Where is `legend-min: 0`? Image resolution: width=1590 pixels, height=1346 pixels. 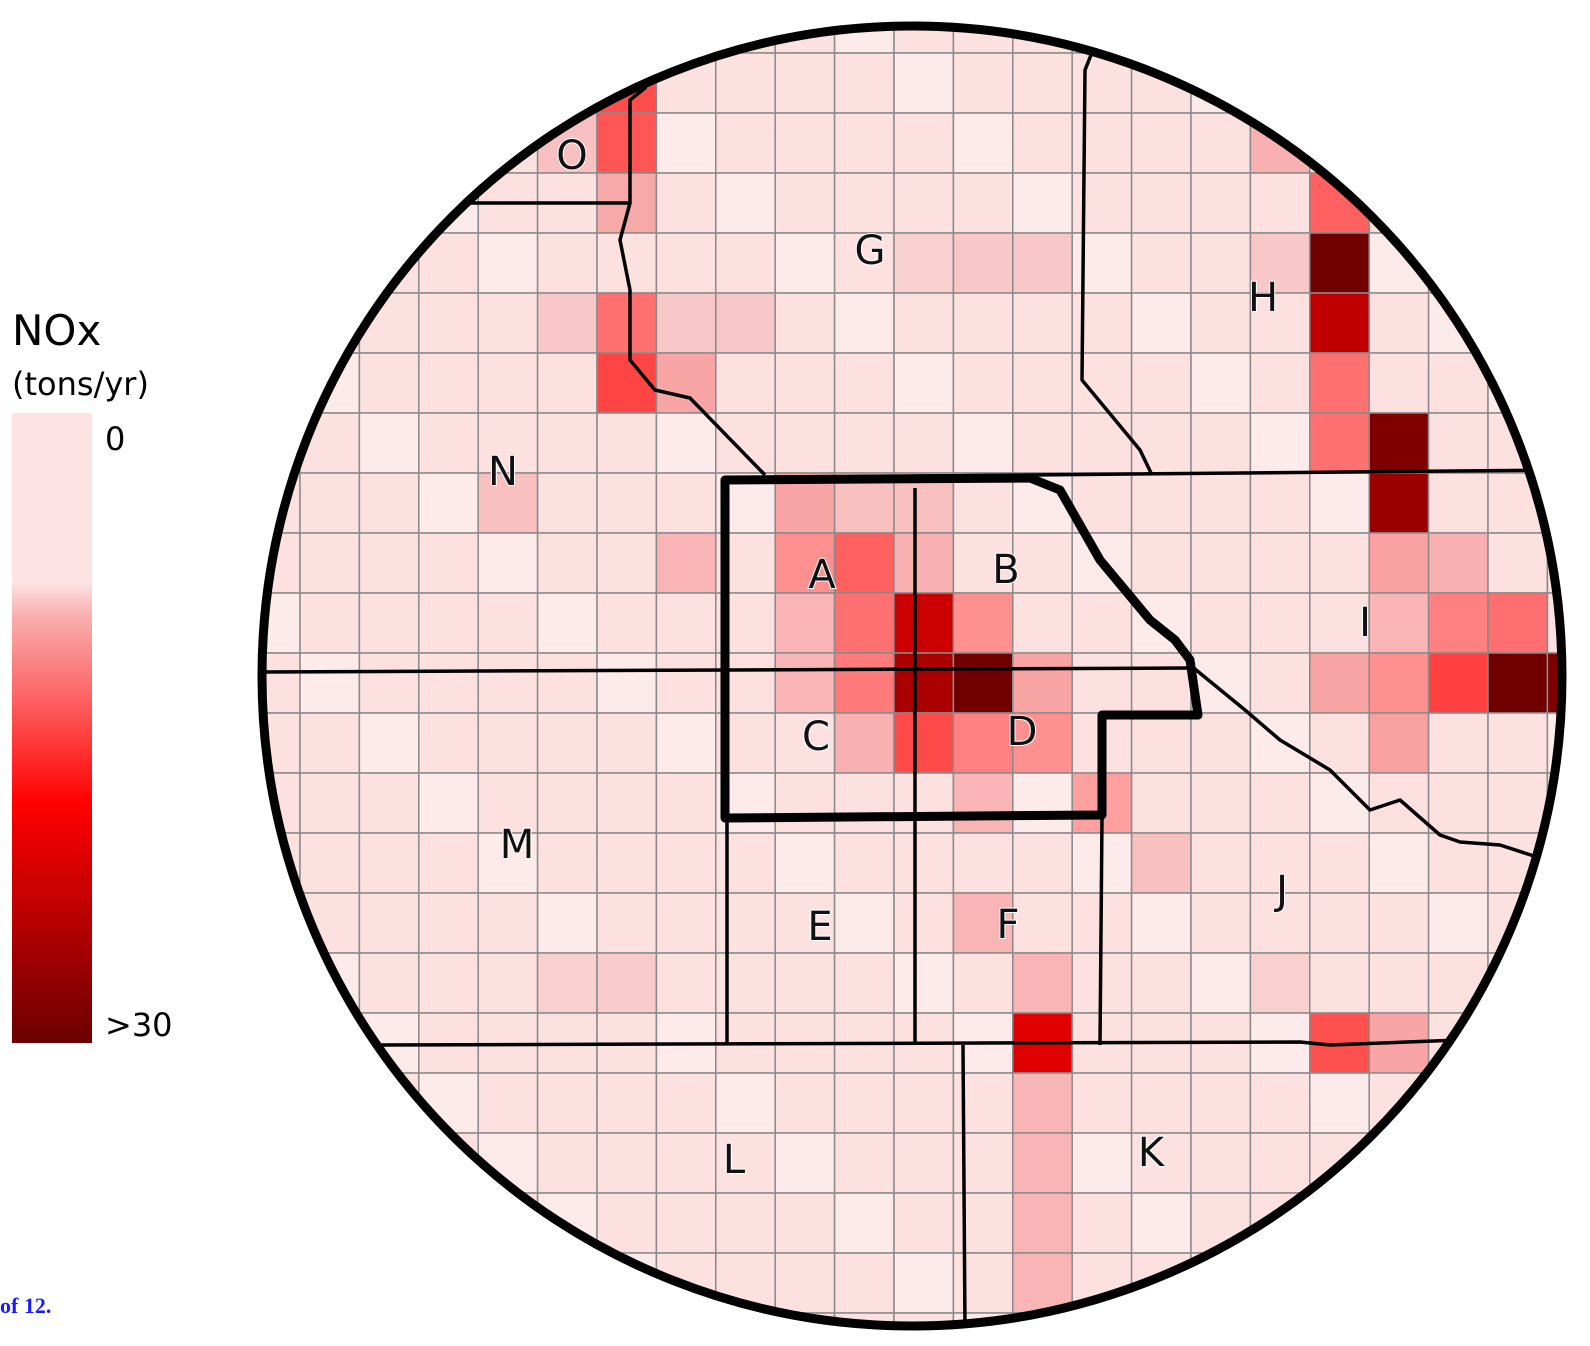 legend-min: 0 is located at coordinates (115, 439).